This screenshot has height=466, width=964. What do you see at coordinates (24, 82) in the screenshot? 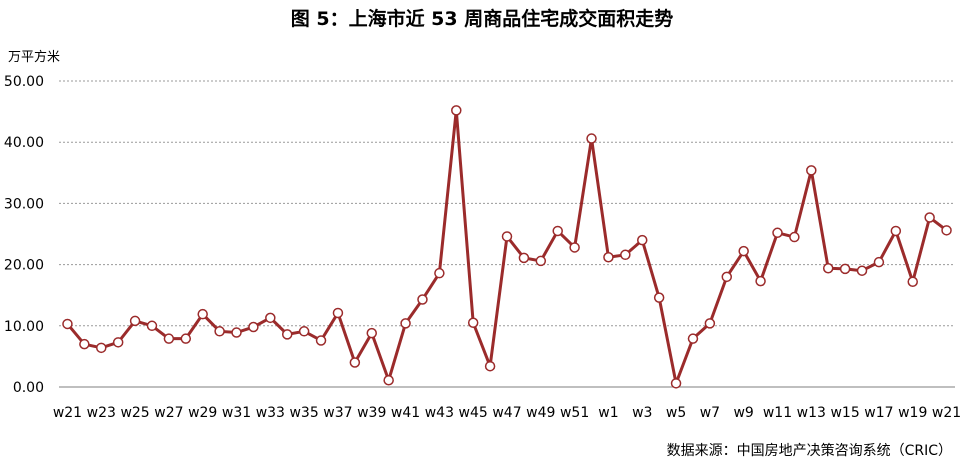
I see `y-tick-label: 50.00` at bounding box center [24, 82].